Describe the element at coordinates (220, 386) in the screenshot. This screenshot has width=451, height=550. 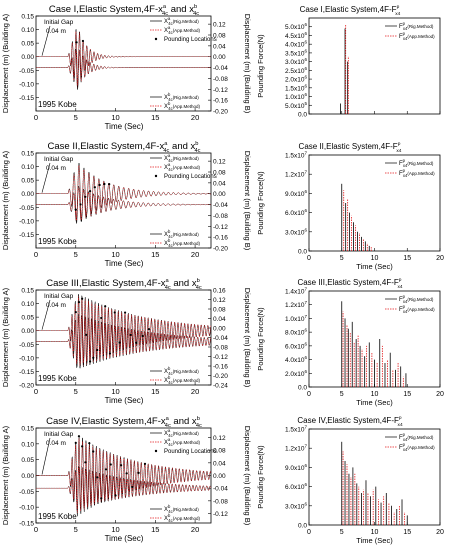
I see `y-tick-label-right: -0.24` at that location.